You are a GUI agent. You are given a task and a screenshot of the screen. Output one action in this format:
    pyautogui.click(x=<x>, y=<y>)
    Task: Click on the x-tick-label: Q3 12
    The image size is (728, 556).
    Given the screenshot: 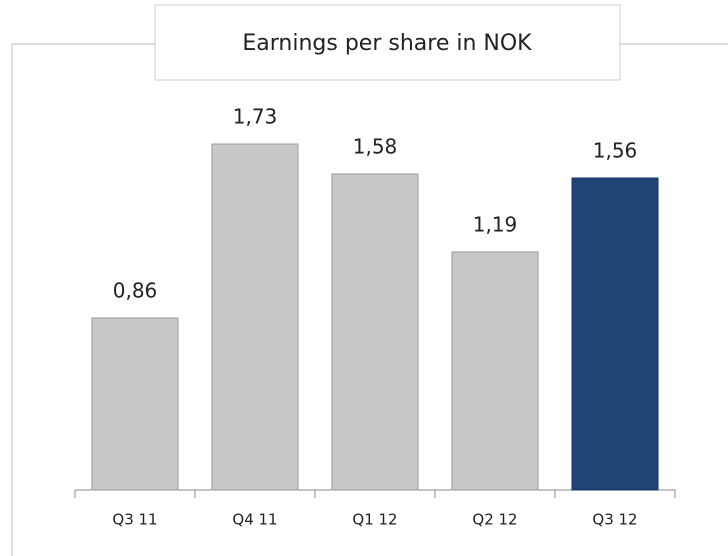 What is the action you would take?
    pyautogui.click(x=614, y=520)
    